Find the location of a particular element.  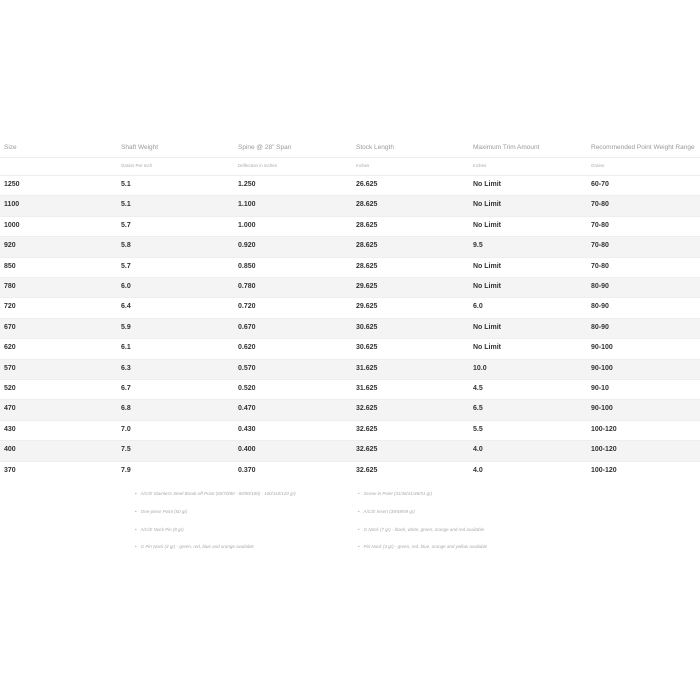

column-unit: Deflection in inches is located at coordinates (258, 165).